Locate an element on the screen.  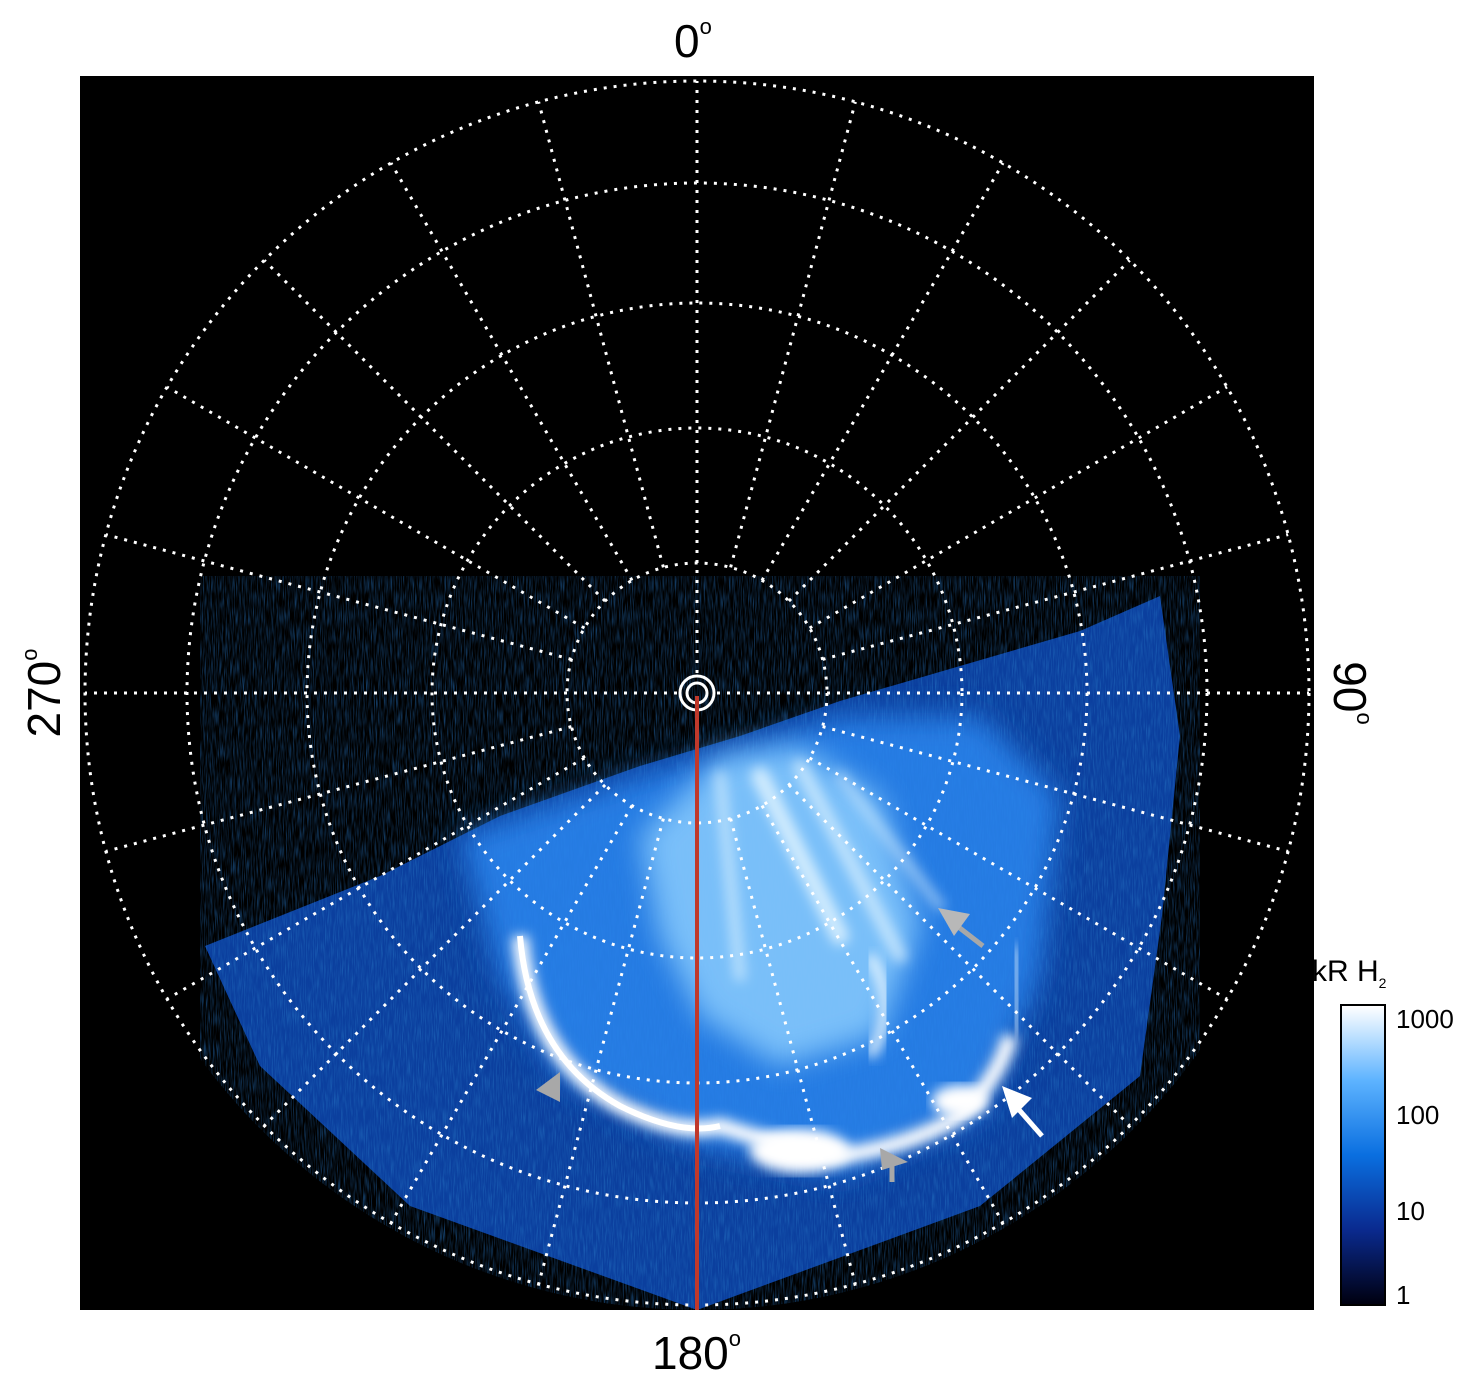
colorbar-title: kR H2 is located at coordinates (1349, 973).